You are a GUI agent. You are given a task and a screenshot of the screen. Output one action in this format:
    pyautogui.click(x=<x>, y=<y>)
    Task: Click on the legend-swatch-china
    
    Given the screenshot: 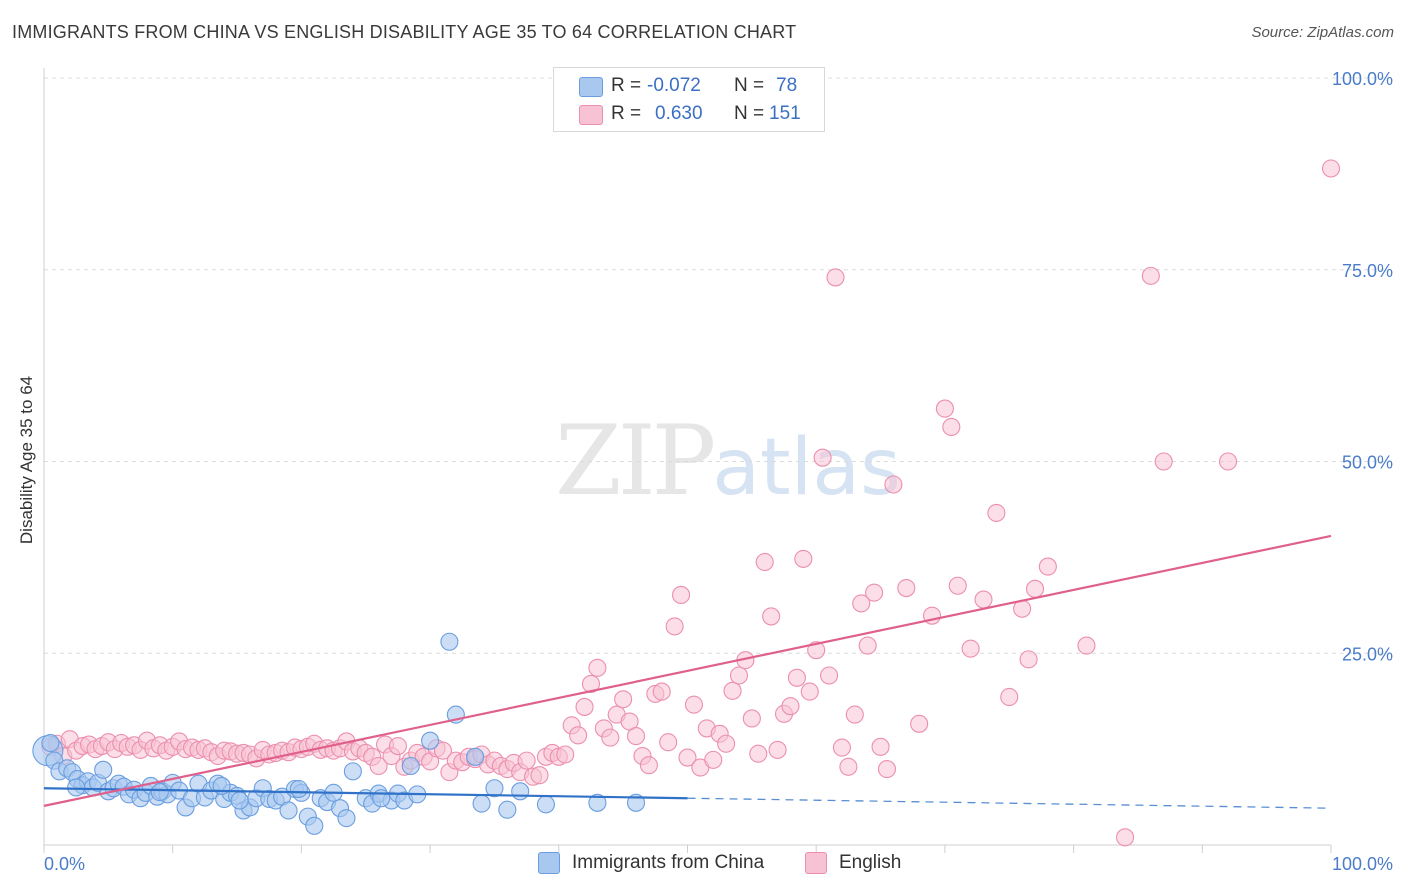 What is the action you would take?
    pyautogui.click(x=591, y=87)
    